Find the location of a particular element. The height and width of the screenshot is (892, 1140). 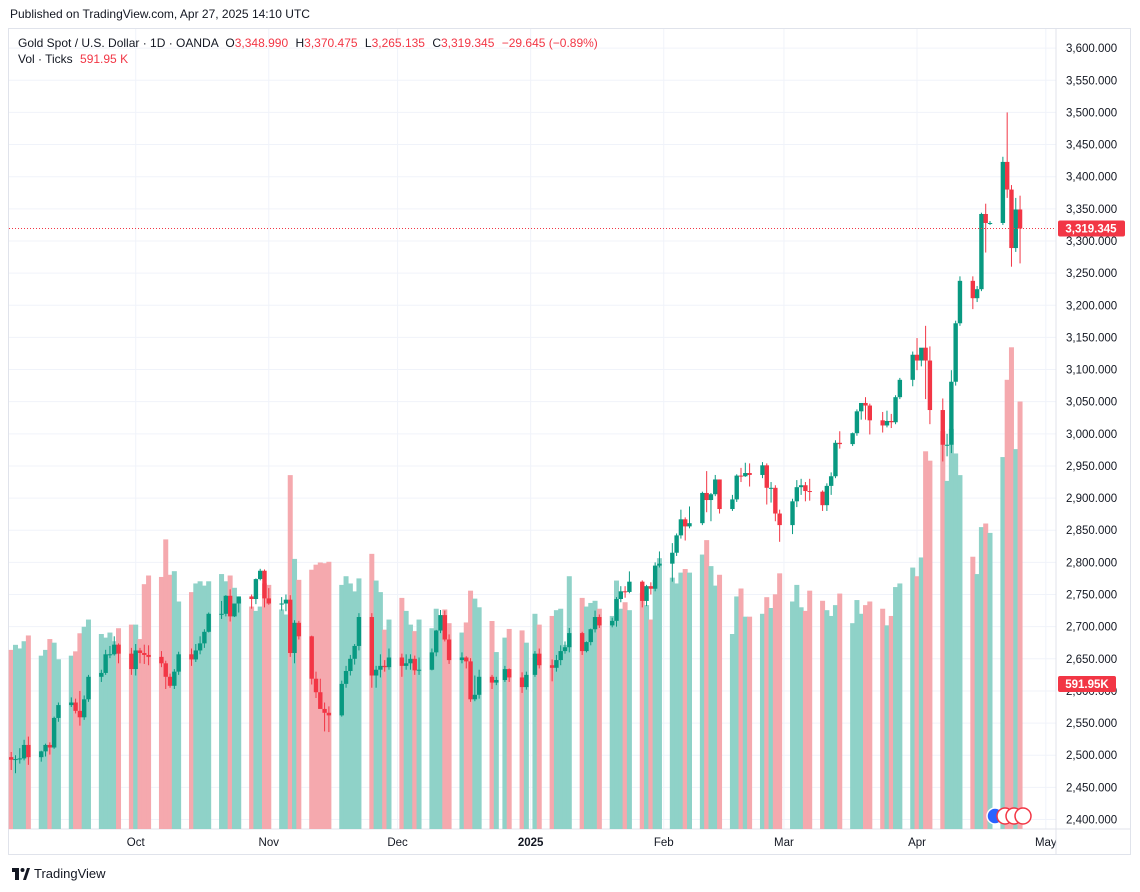

symbol-name: Gold Spot / U.S. Dollar · 1D · OANDA is located at coordinates (118, 43).